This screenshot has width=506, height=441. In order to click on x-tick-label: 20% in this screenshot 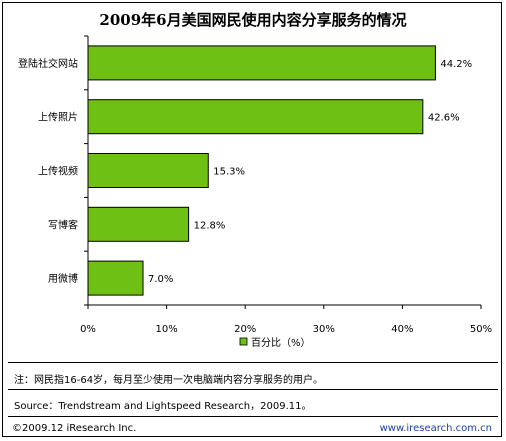, I will do `click(245, 329)`.